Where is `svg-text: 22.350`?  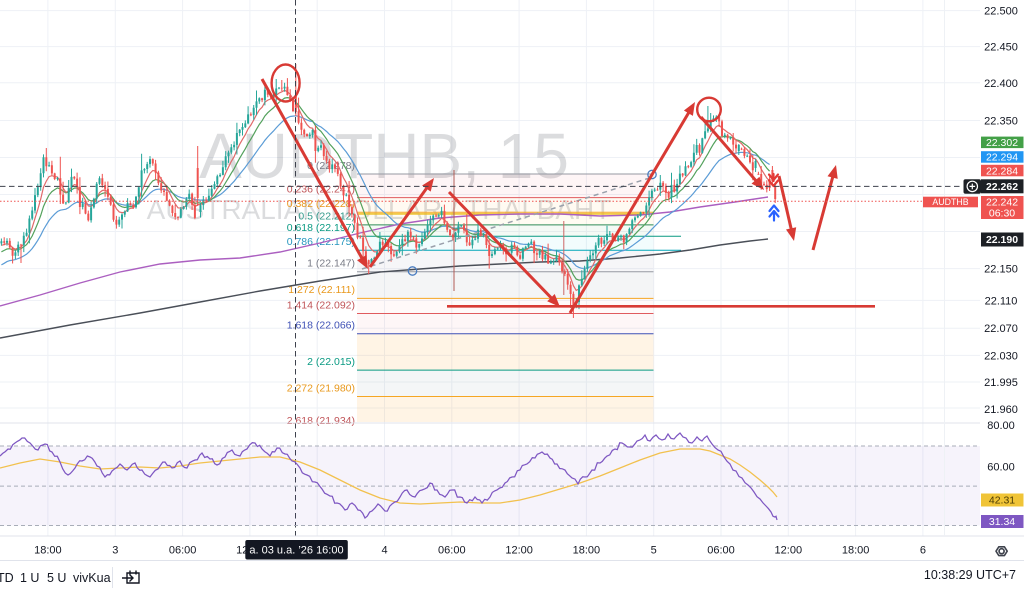 svg-text: 22.350 is located at coordinates (1001, 122).